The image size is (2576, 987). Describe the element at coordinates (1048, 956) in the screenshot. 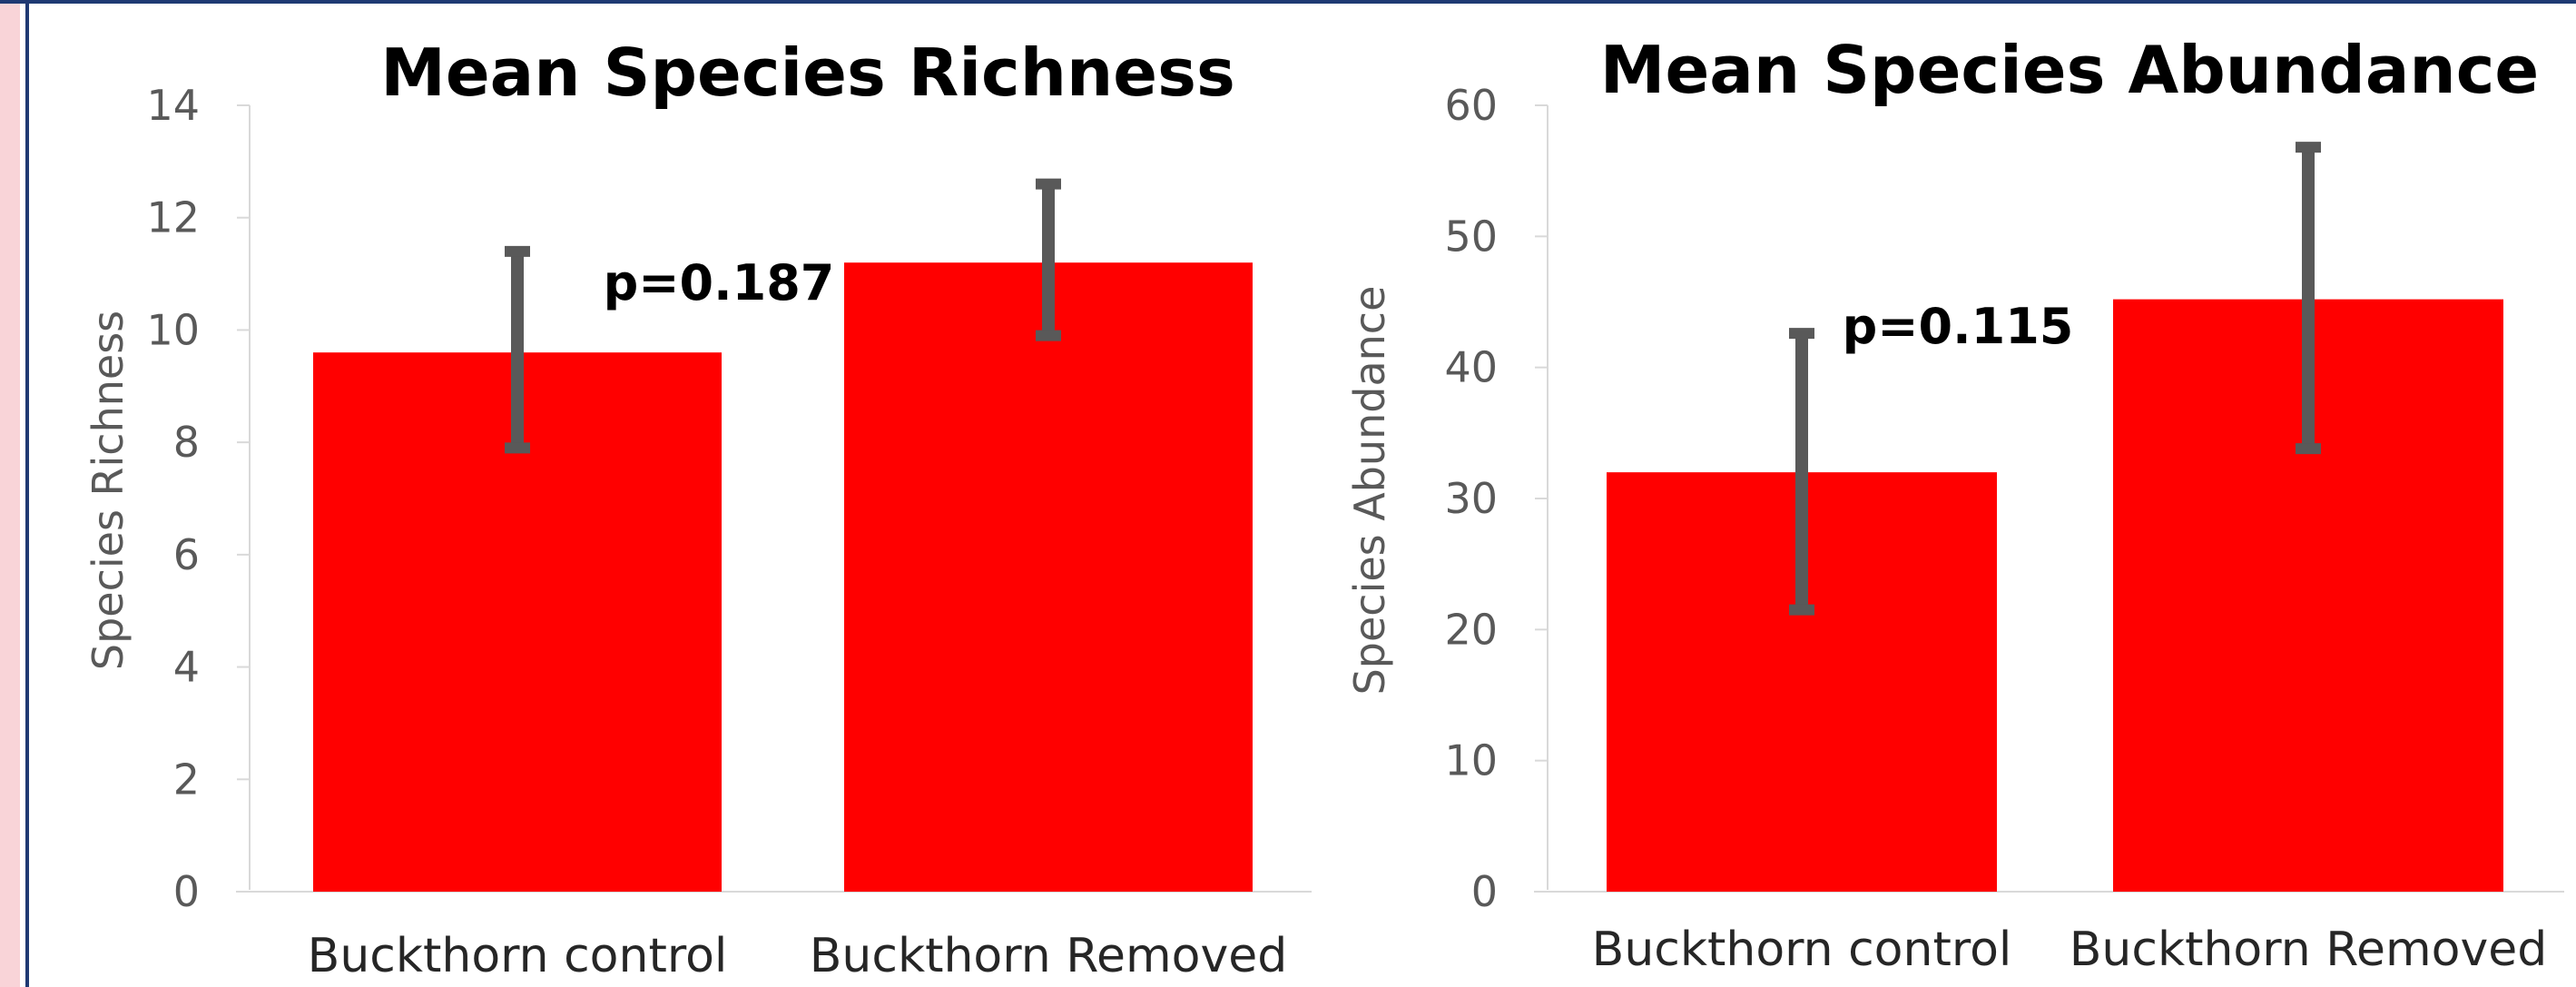

I see `richness-category-label: Buckthorn Removed` at that location.